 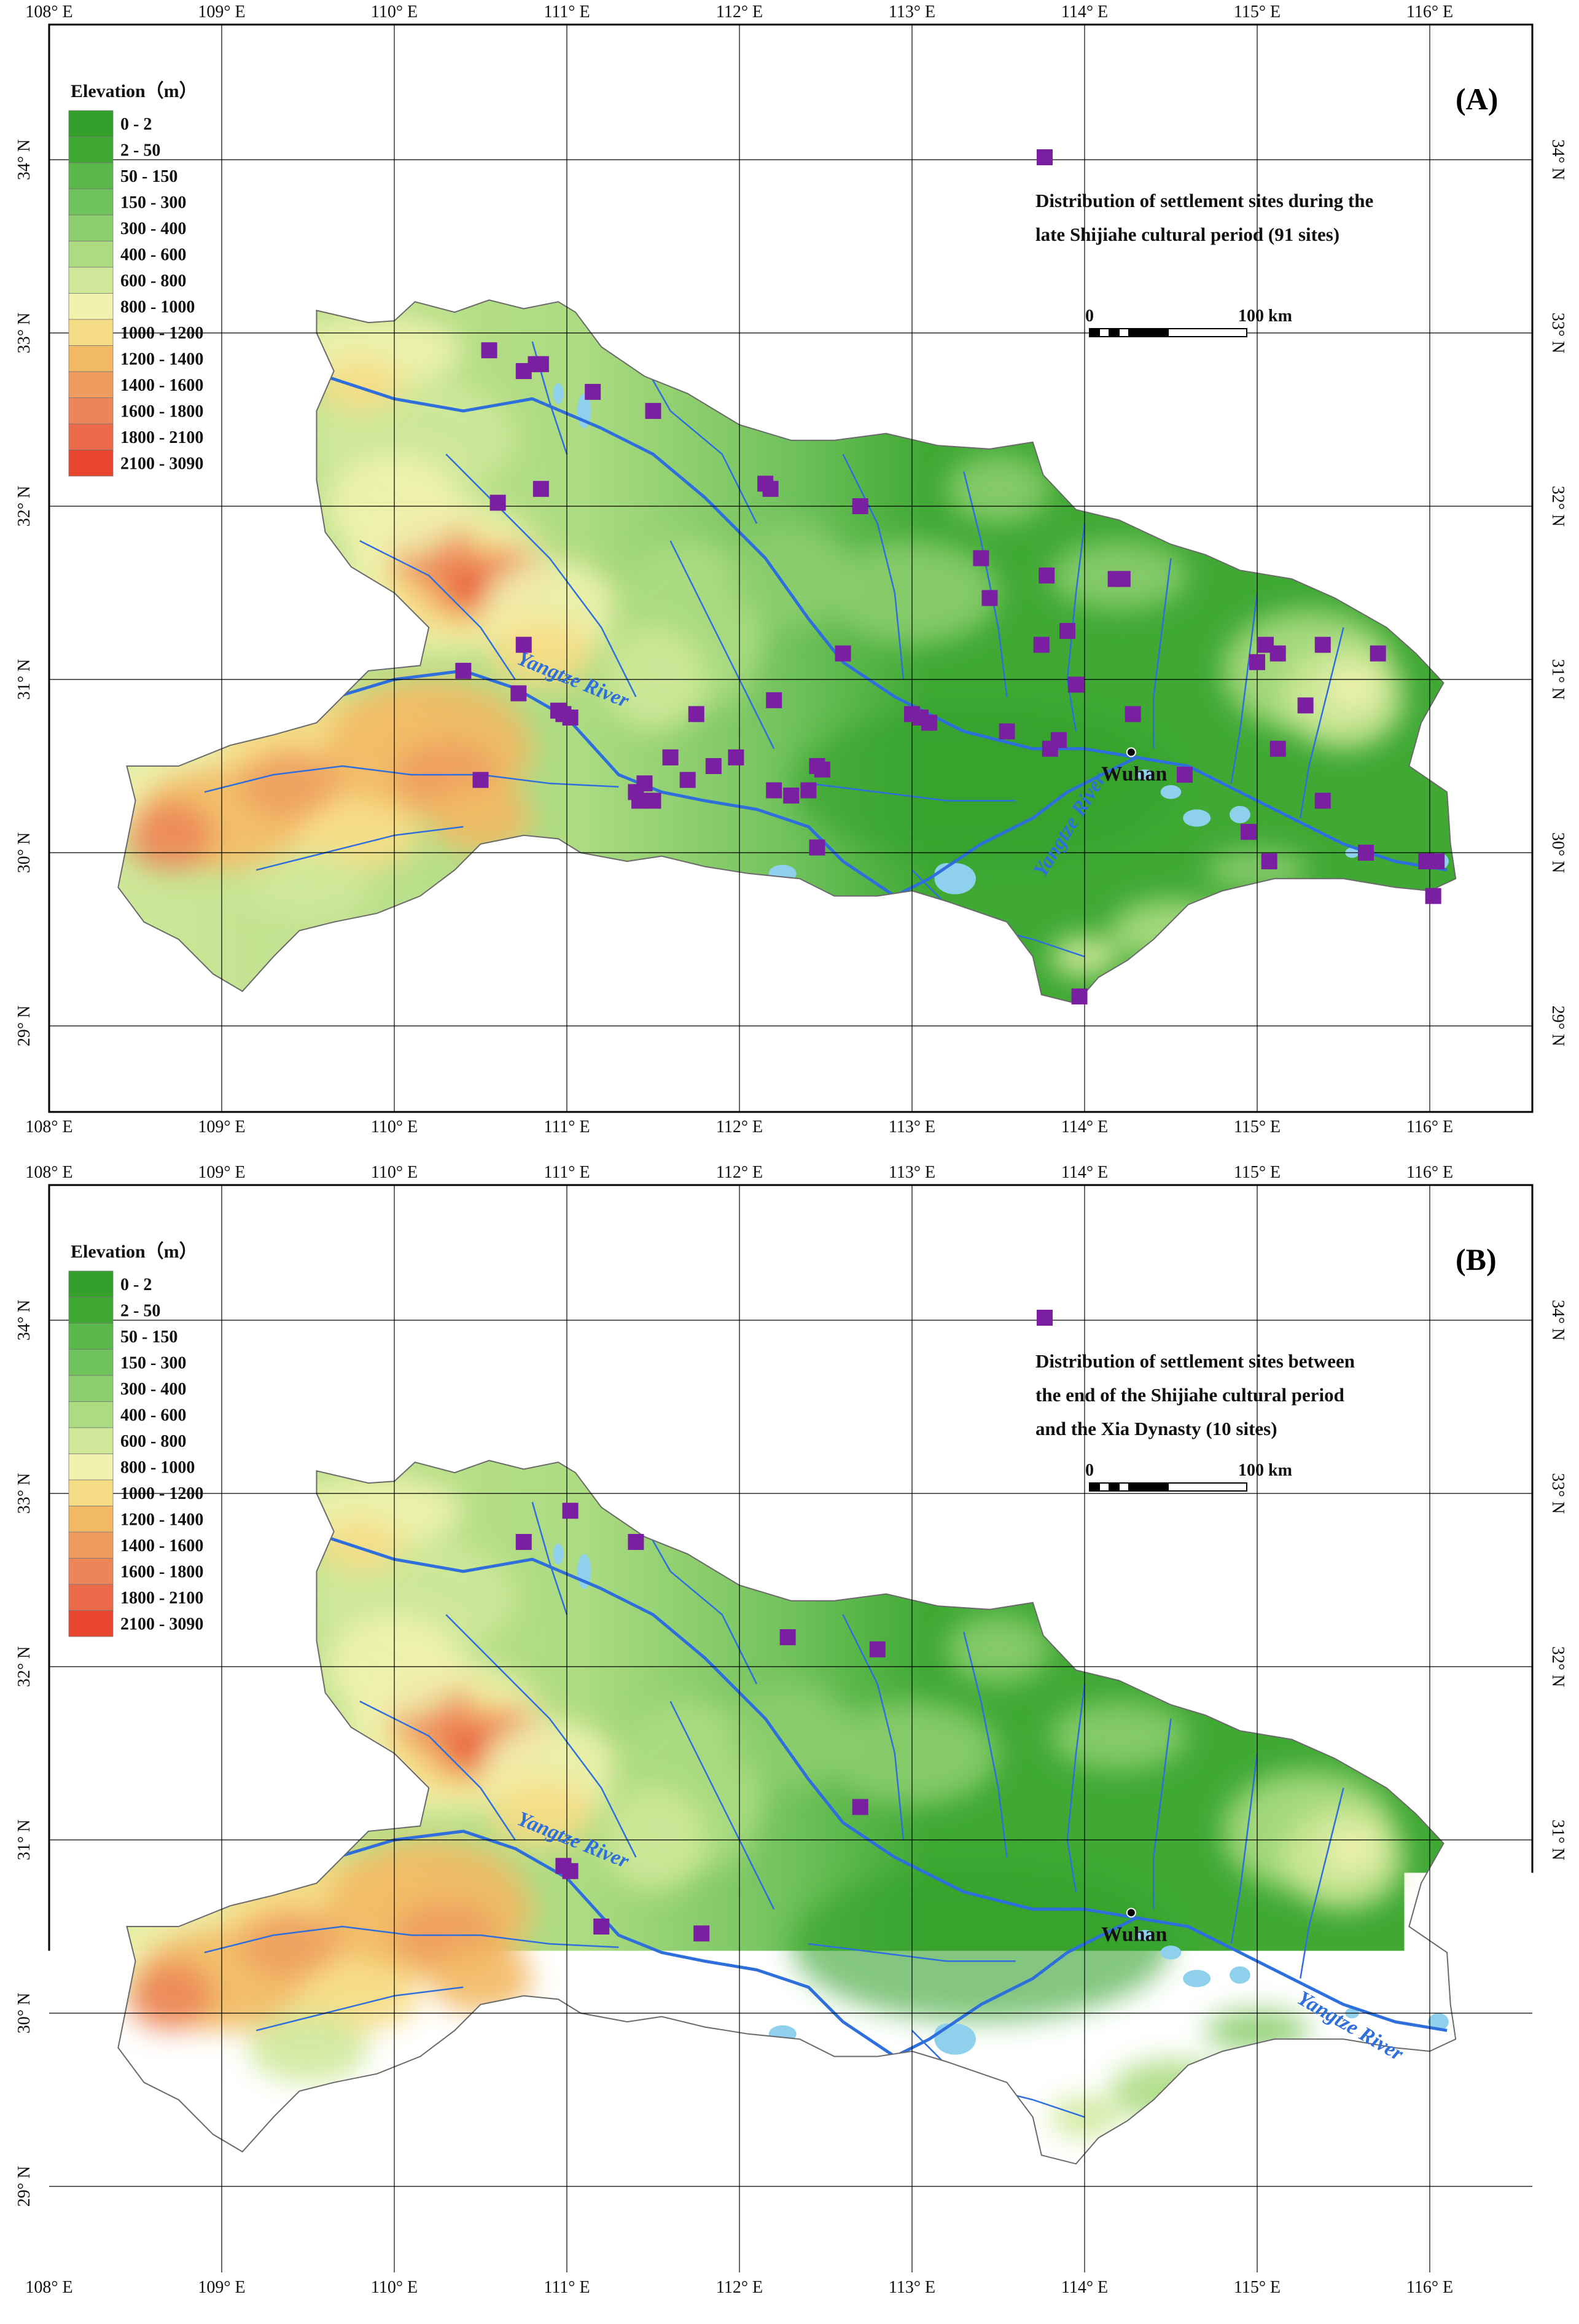 What do you see at coordinates (1187, 234) in the screenshot?
I see `site-caption-line: late Shijiahe cultural period (91 sites)` at bounding box center [1187, 234].